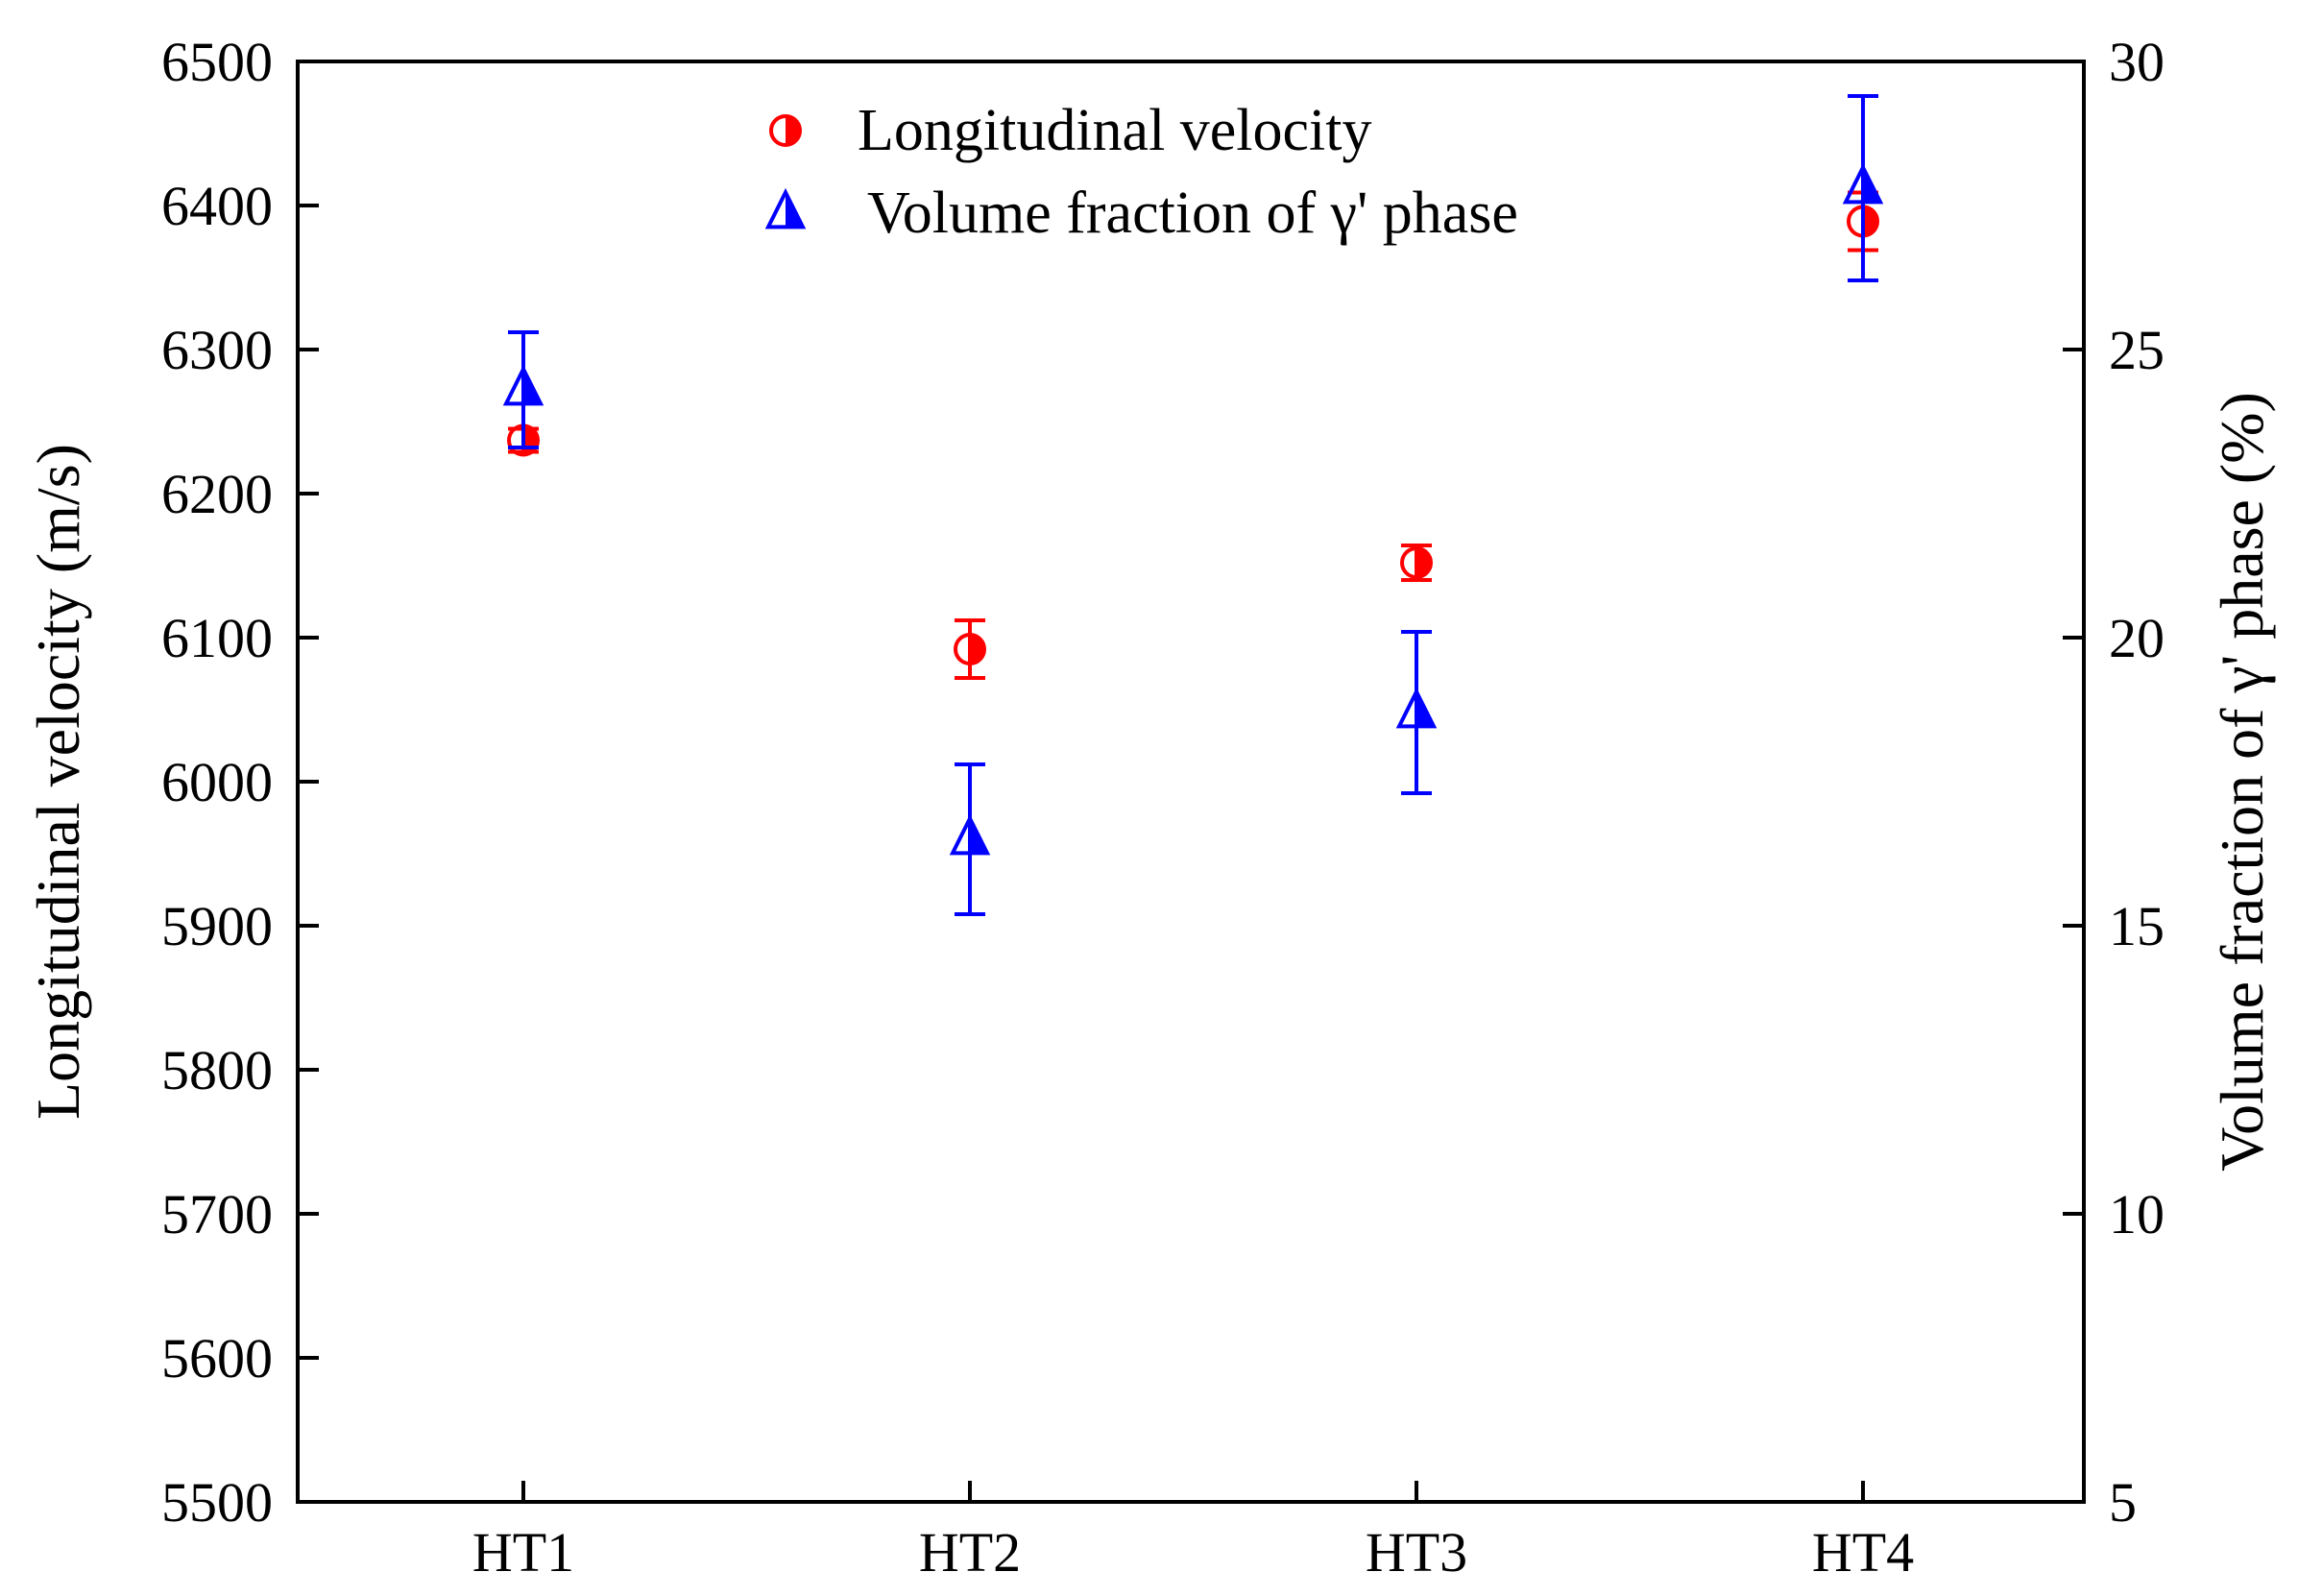 The height and width of the screenshot is (1596, 2298). What do you see at coordinates (2242, 782) in the screenshot?
I see `right-axis-title: Volume fraction of γ' phase (%)` at bounding box center [2242, 782].